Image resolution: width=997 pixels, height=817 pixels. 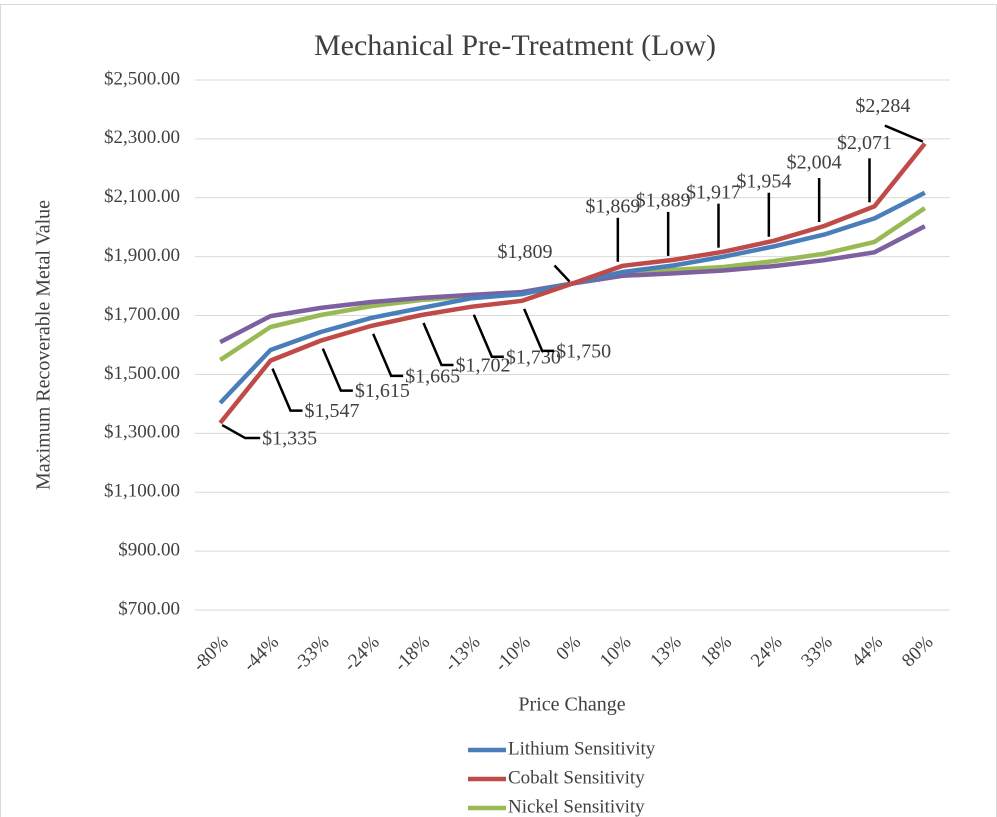 I want to click on data-label: $1,889, so click(x=663, y=200).